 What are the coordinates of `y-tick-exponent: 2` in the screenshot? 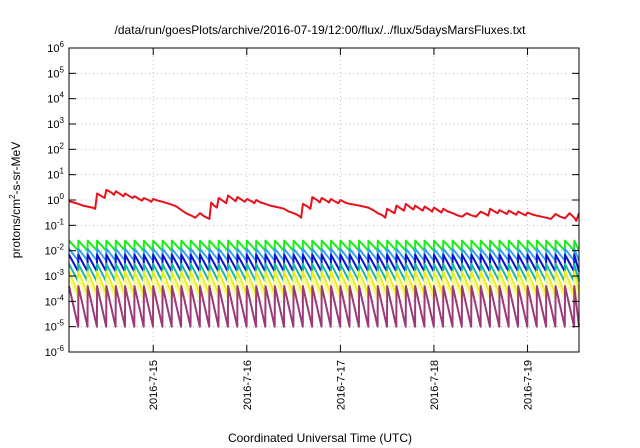 It's located at (62, 145).